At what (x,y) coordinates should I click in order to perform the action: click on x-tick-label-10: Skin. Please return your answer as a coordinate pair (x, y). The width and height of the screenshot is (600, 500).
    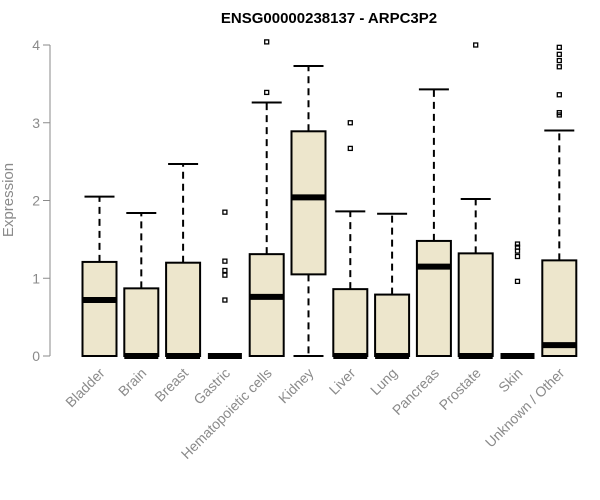
    Looking at the image, I should click on (510, 380).